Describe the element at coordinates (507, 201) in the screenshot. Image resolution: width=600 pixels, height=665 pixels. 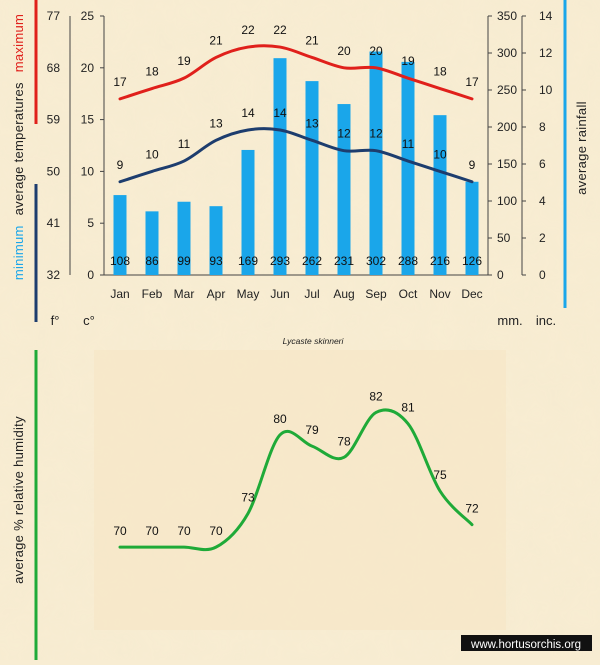
I see `mm-tick-label: 100` at that location.